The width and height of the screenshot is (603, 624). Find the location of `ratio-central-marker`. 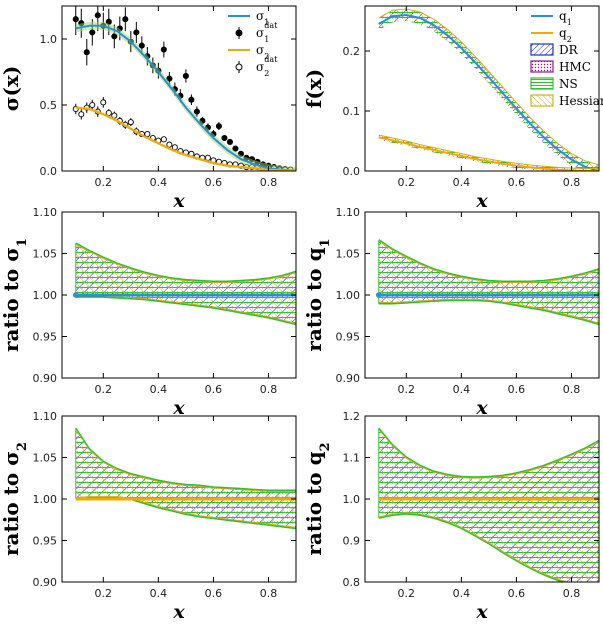

ratio-central-marker is located at coordinates (75, 295).